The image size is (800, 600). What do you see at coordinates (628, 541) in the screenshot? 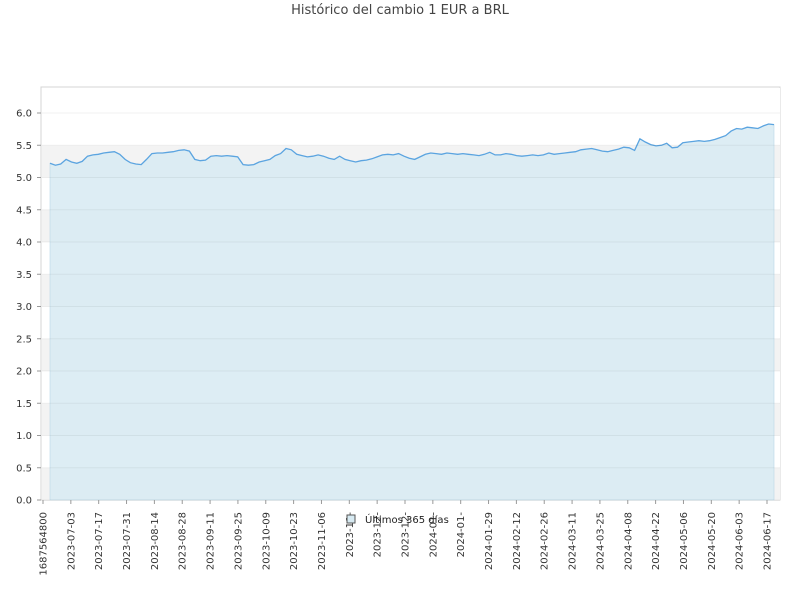
I see `x-tick-label: 2024-04-08` at bounding box center [628, 541].